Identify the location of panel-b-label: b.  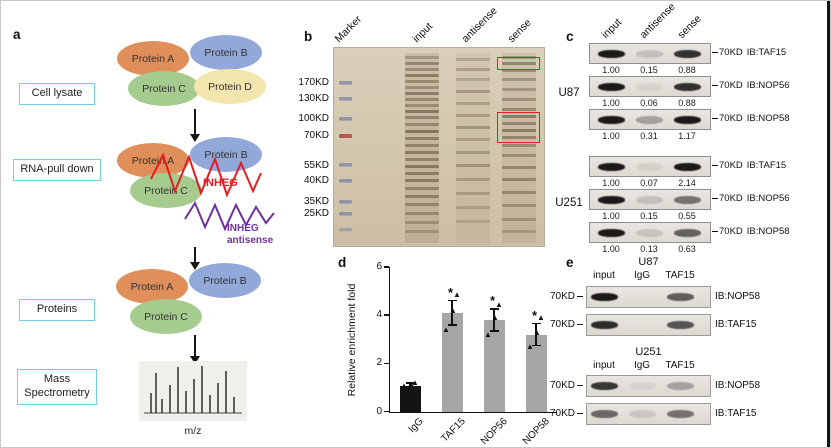
(308, 36).